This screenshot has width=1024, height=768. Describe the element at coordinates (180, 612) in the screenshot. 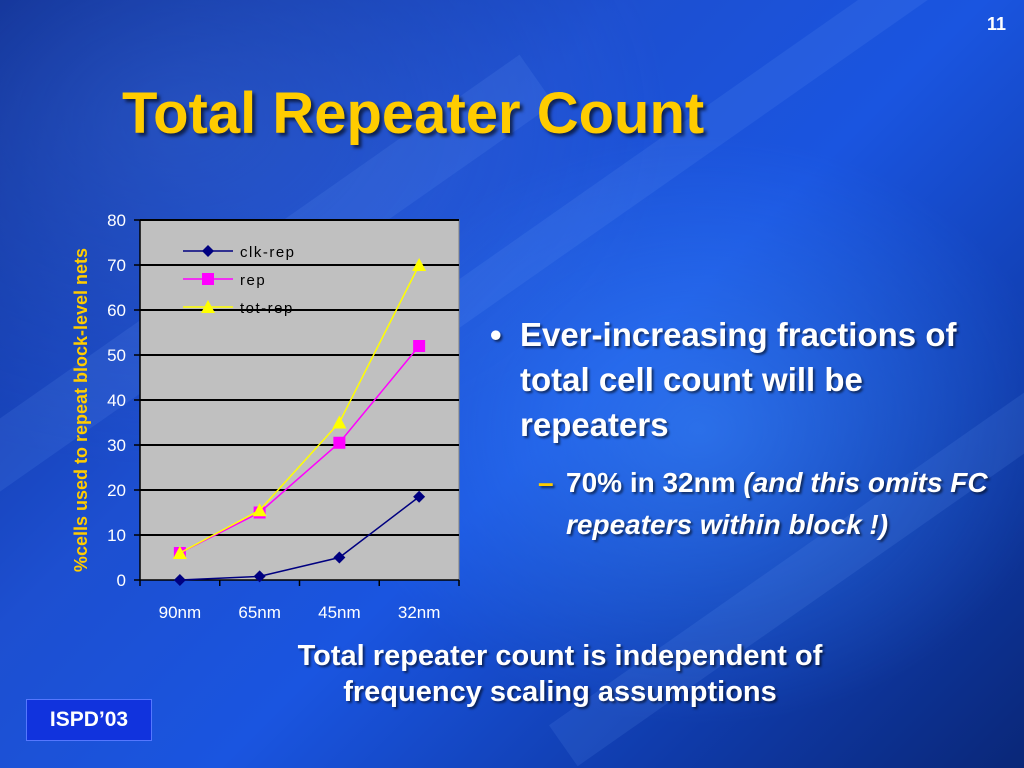

I see `x-tick-label: 90nm` at that location.